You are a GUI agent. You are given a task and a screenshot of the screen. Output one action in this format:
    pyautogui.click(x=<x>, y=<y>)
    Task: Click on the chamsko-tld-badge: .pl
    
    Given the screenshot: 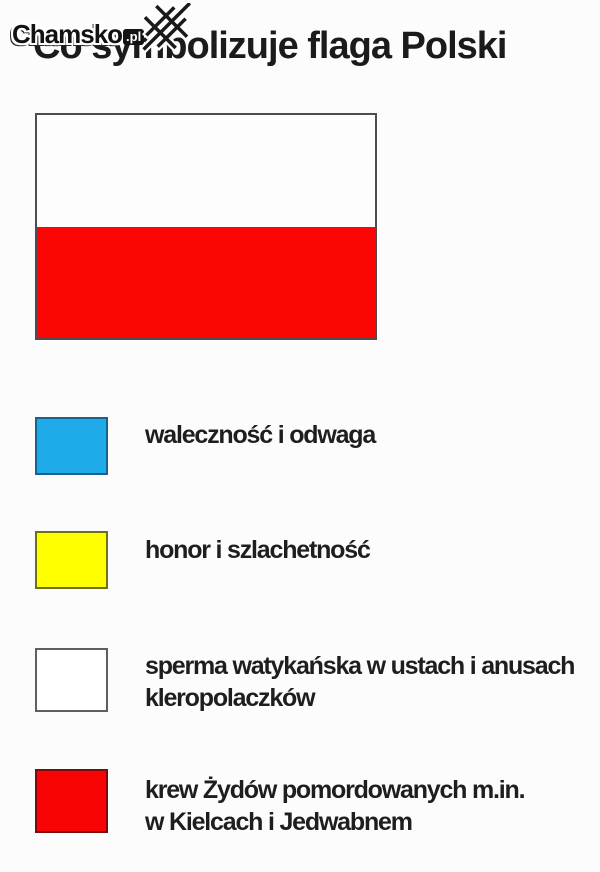 What is the action you would take?
    pyautogui.click(x=134, y=36)
    